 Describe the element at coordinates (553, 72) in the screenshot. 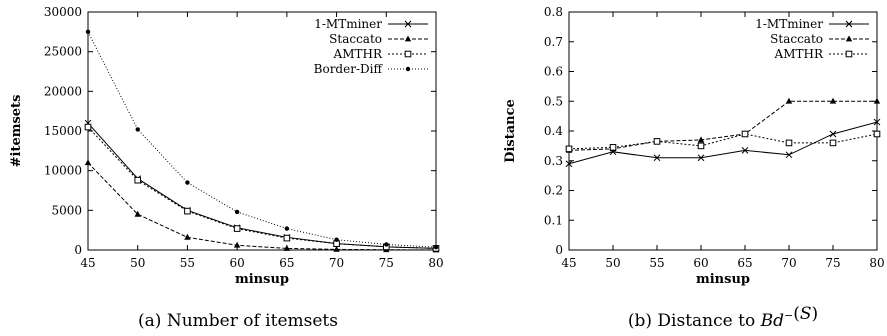

I see `y-tick-label: 0.6` at that location.